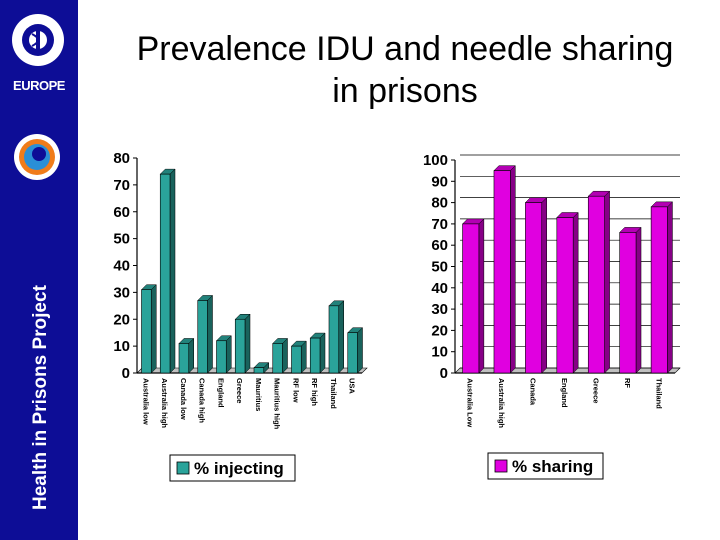  Describe the element at coordinates (202, 400) in the screenshot. I see `injecting-category-label: Canada high` at that location.